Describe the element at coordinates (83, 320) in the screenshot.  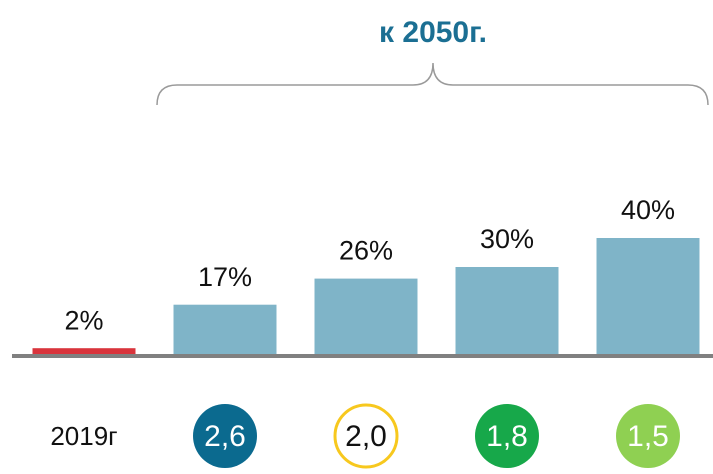
I see `value-label: 2%` at that location.